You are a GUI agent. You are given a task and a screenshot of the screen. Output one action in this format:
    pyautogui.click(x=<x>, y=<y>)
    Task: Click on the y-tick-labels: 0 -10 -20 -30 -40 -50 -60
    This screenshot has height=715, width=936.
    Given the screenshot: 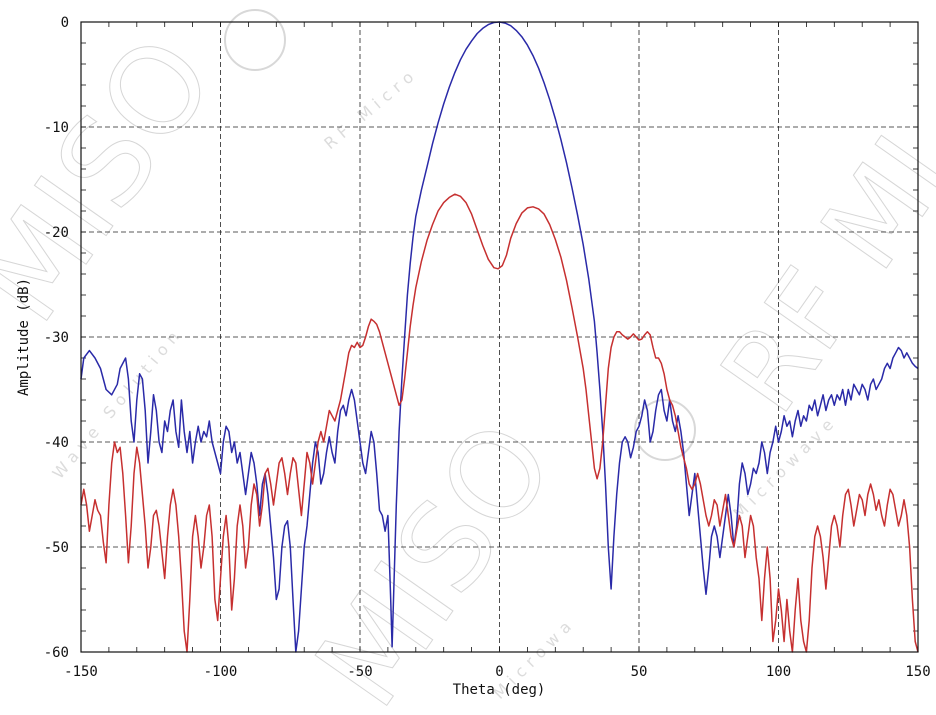 What is the action you would take?
    pyautogui.click(x=56, y=338)
    